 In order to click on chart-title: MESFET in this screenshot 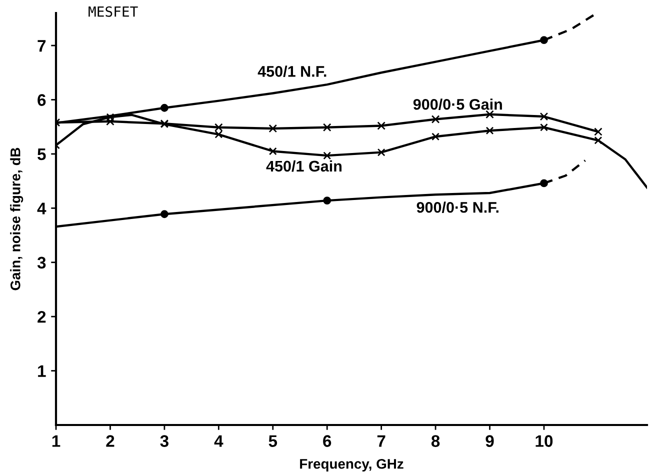, I will do `click(113, 11)`.